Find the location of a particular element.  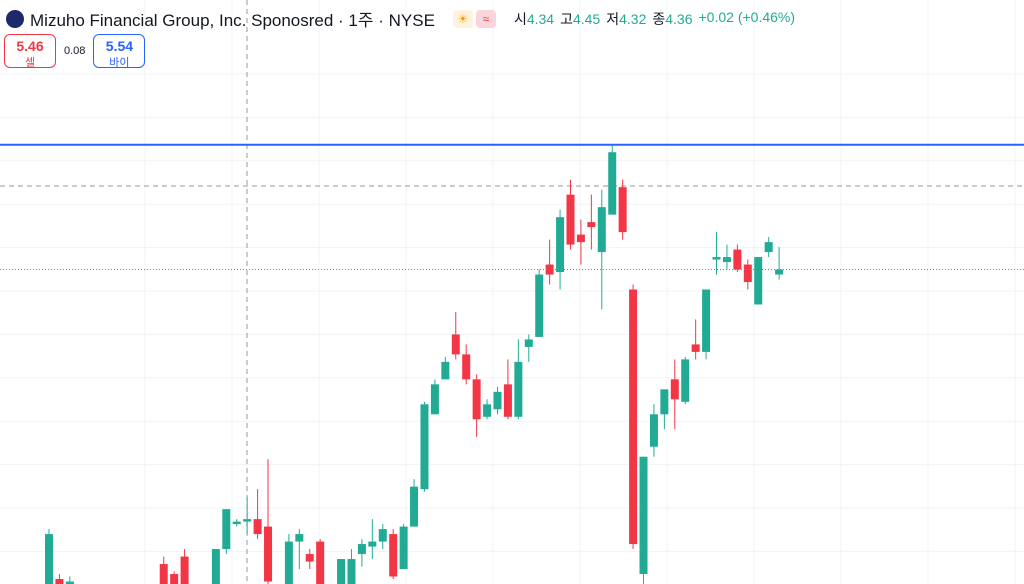

sell-price: 5.46 is located at coordinates (30, 46).